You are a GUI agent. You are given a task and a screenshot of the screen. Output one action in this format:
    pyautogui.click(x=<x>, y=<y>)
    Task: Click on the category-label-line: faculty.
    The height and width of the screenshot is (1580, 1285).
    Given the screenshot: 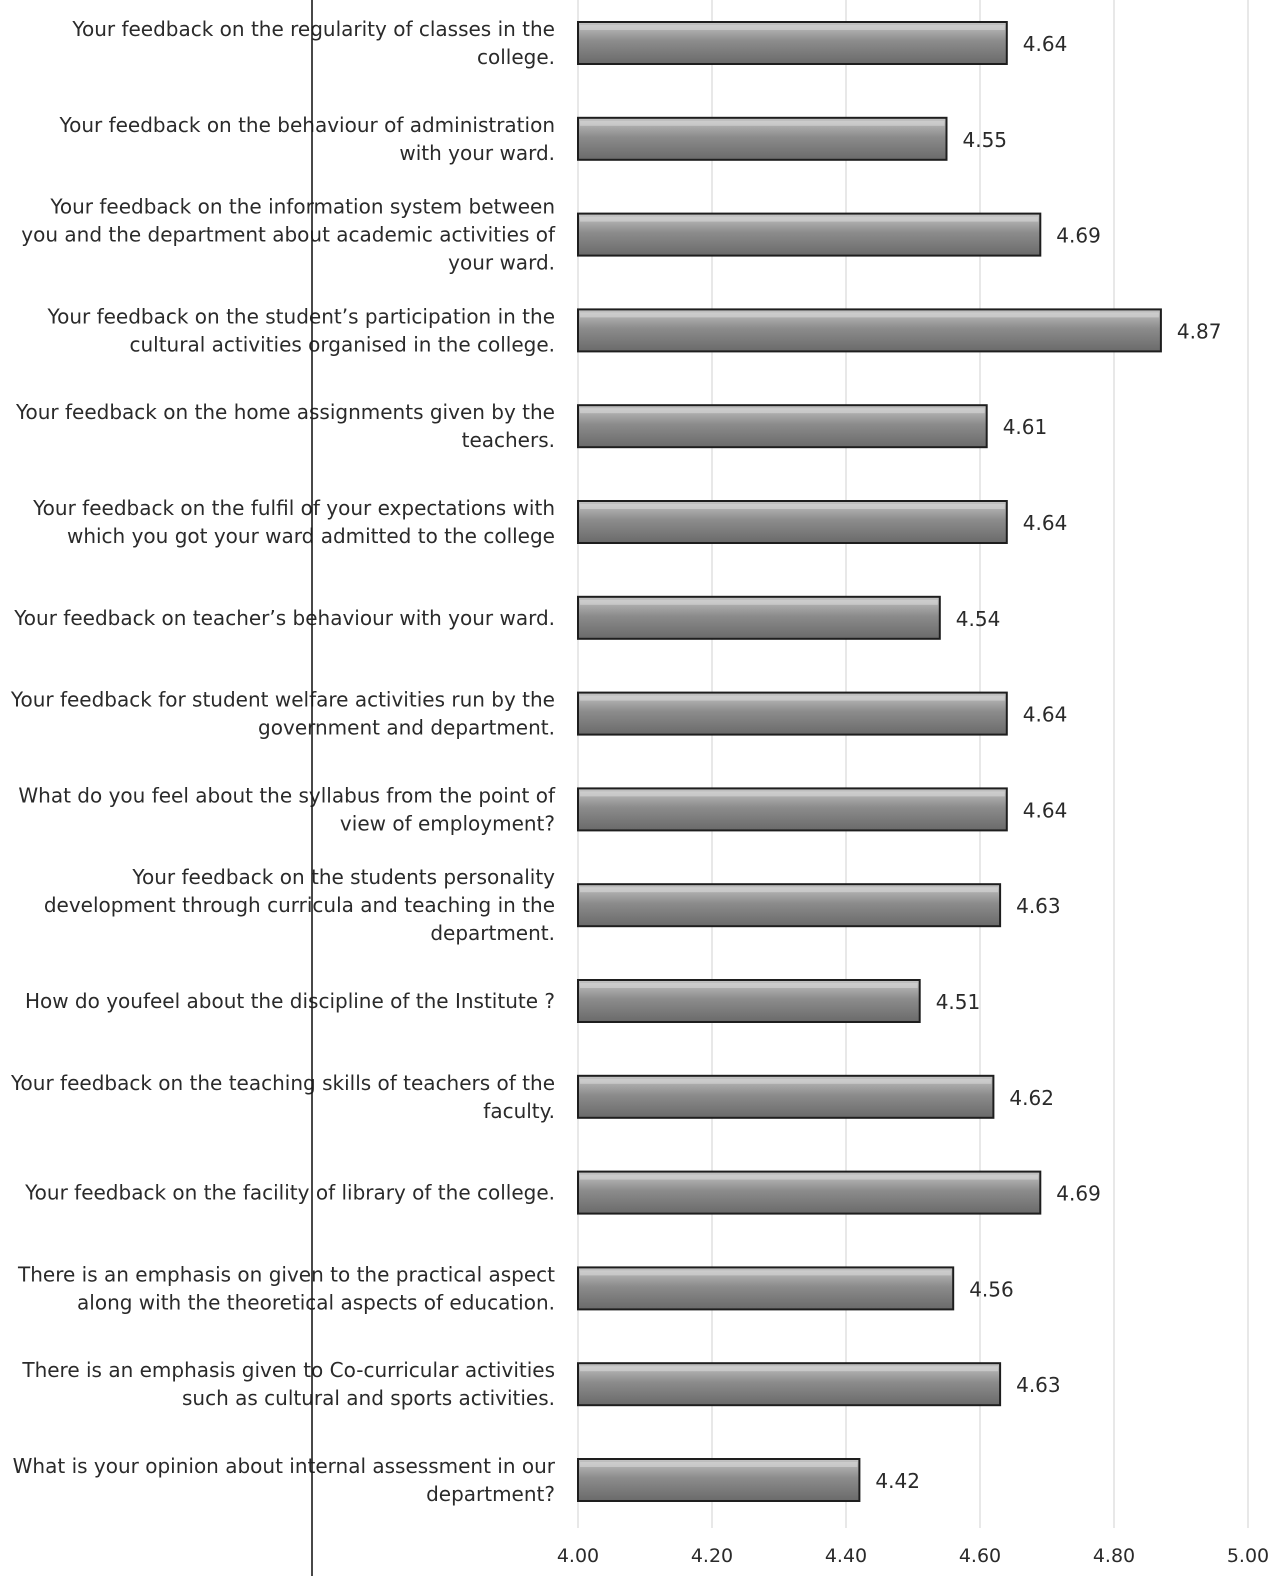 What is the action you would take?
    pyautogui.click(x=519, y=1111)
    